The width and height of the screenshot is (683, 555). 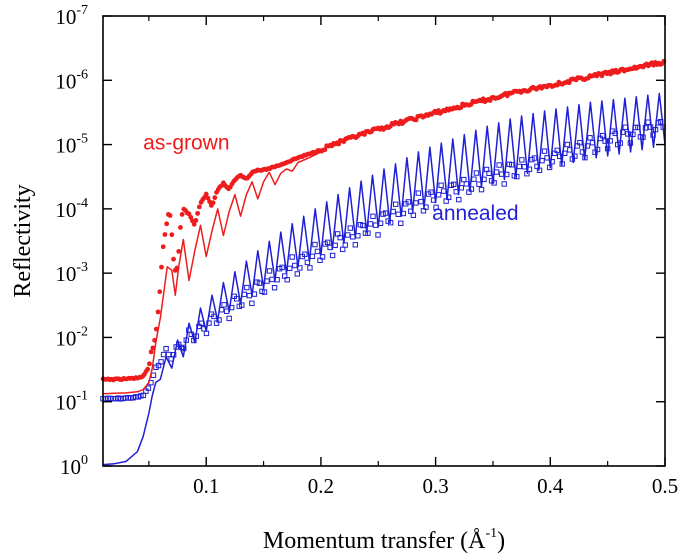 What do you see at coordinates (23, 240) in the screenshot?
I see `y-axis-title: Reflectivity` at bounding box center [23, 240].